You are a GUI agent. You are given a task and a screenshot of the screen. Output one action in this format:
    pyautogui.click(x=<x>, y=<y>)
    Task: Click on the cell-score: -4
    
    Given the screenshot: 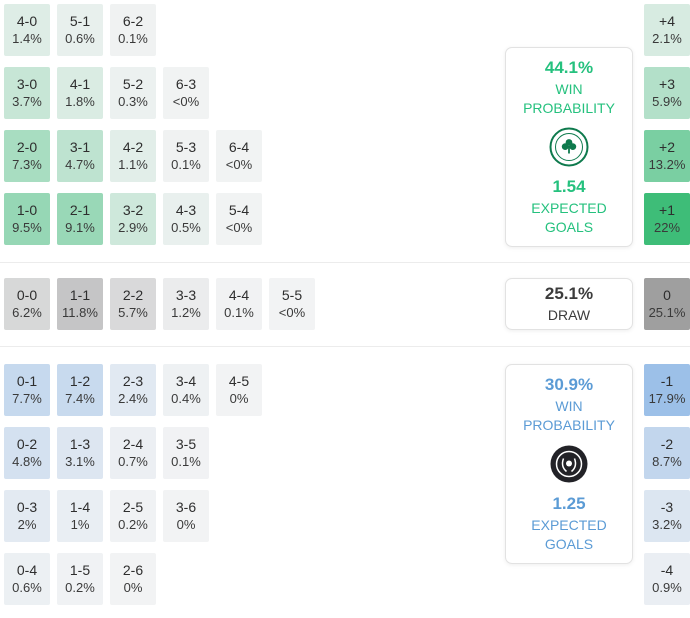 What is the action you would take?
    pyautogui.click(x=667, y=570)
    